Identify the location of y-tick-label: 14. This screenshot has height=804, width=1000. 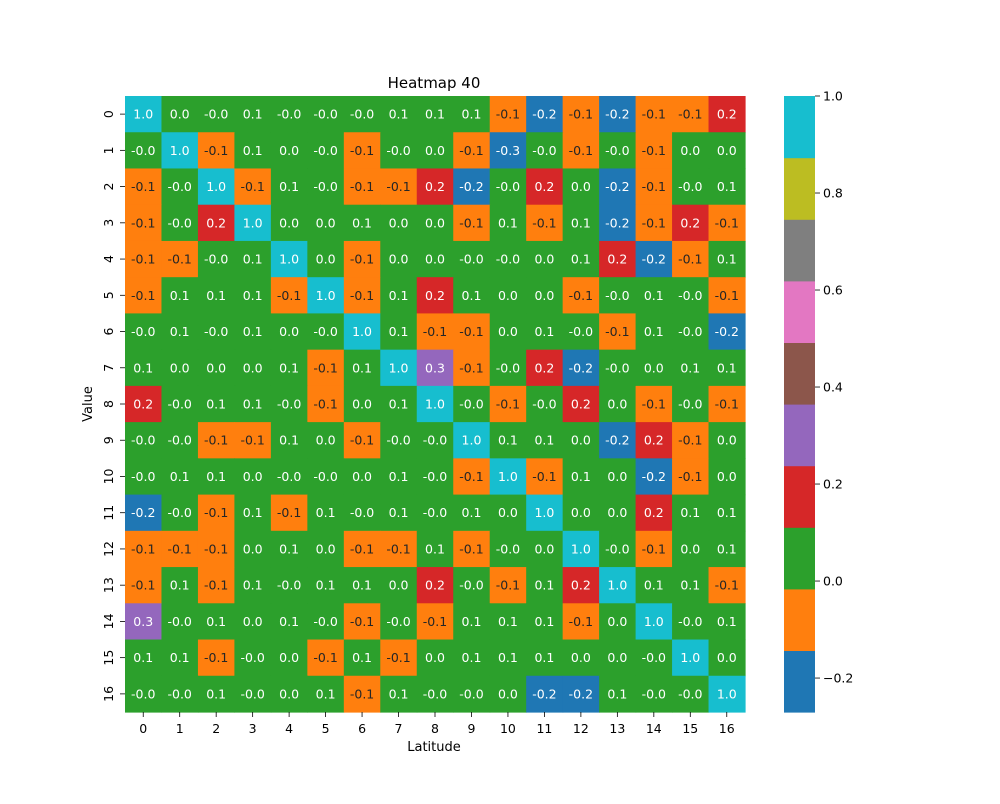
(108, 621).